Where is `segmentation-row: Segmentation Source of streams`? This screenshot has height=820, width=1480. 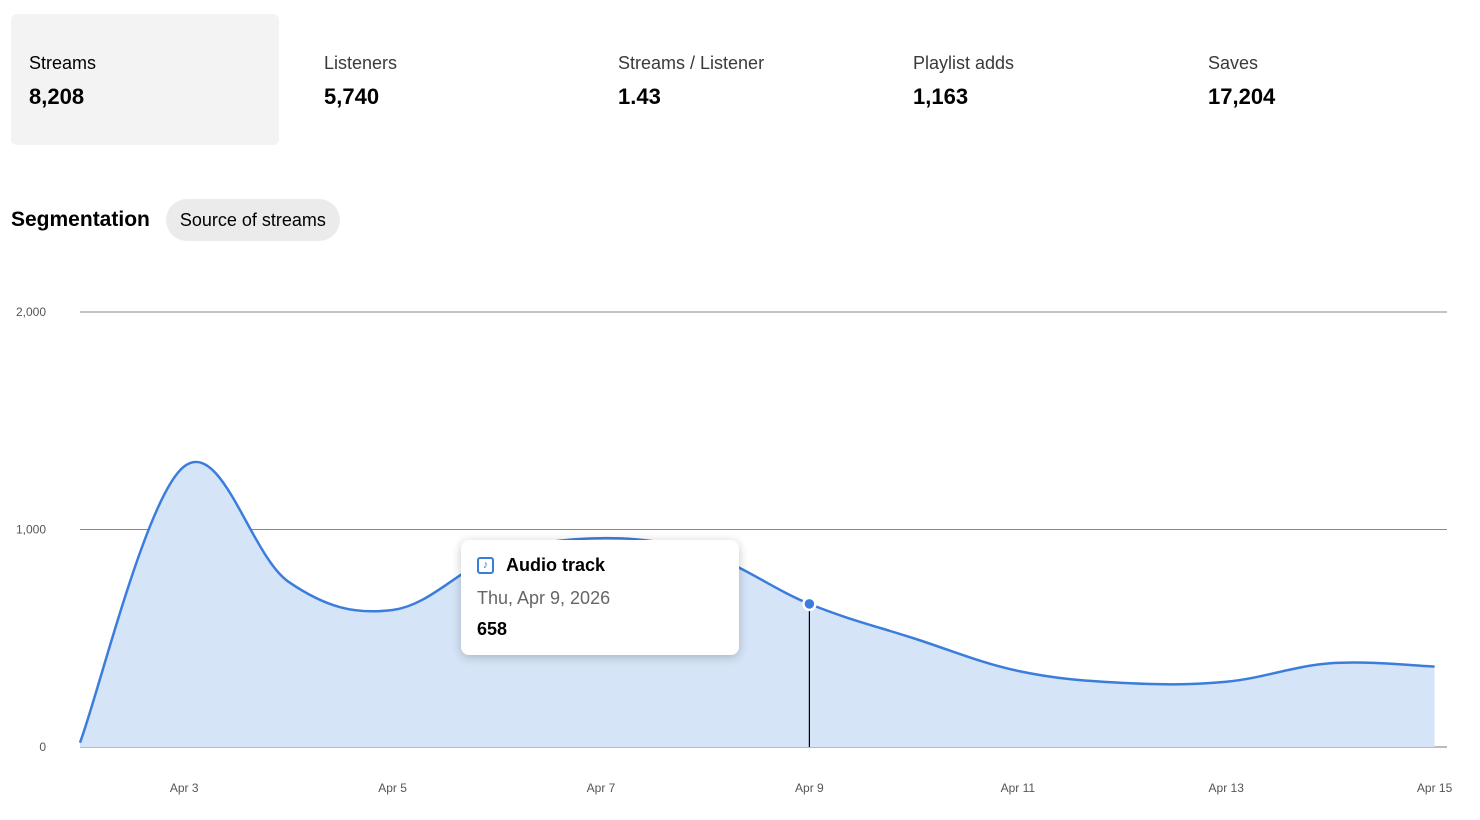
segmentation-row: Segmentation Source of streams is located at coordinates (175, 220).